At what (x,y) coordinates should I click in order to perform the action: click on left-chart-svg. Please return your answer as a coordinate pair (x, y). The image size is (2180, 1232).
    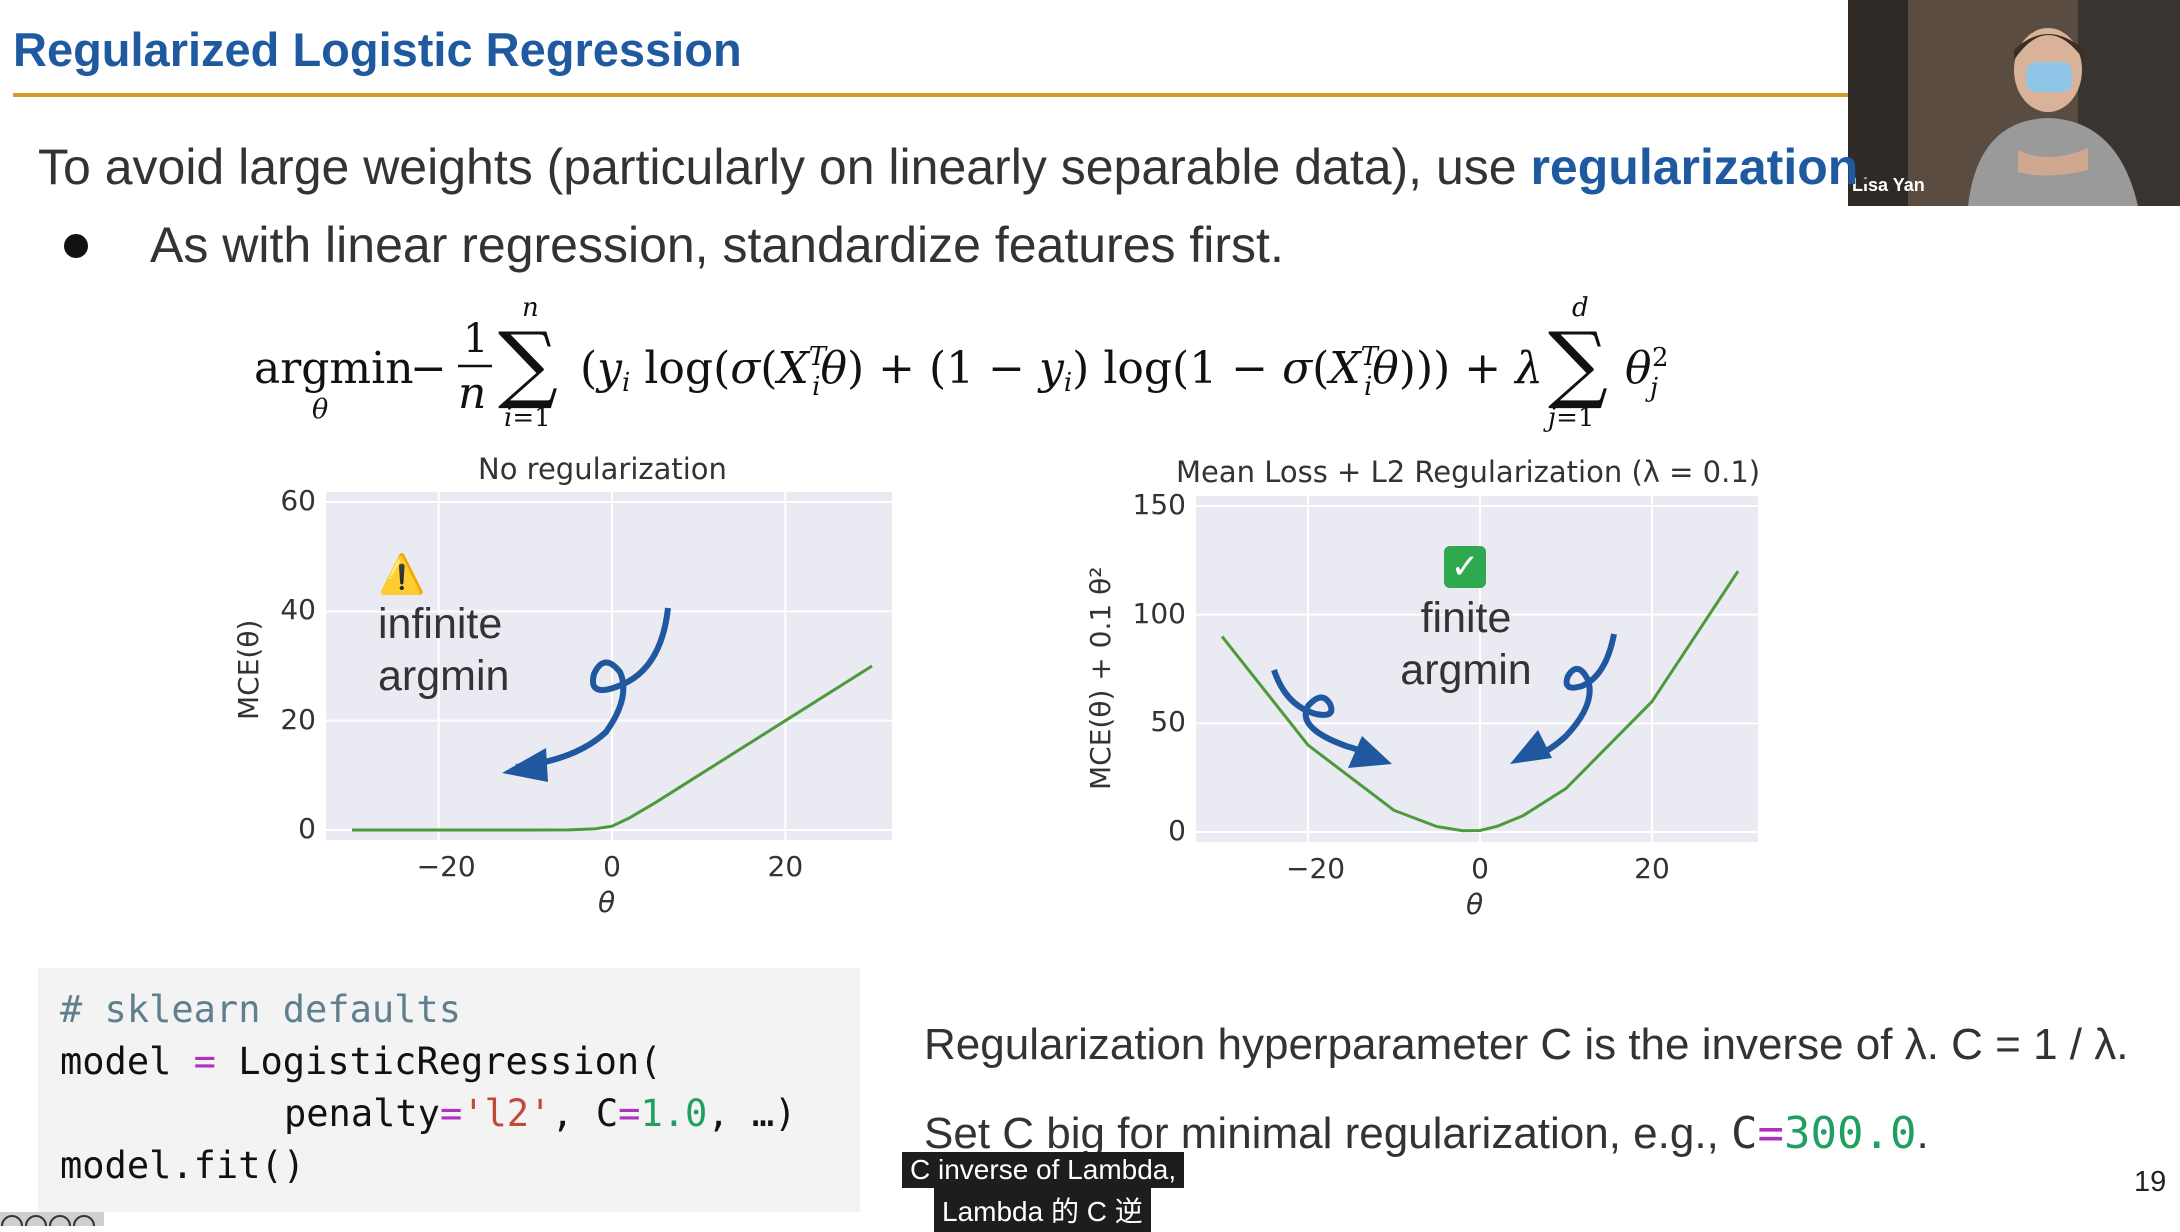
    Looking at the image, I should click on (609, 666).